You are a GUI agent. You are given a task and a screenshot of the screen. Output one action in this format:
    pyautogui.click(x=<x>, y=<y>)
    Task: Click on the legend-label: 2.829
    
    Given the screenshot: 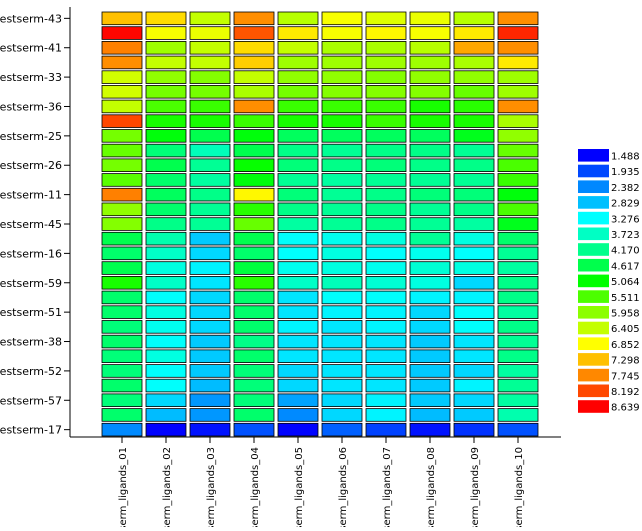 What is the action you would take?
    pyautogui.click(x=625, y=204)
    